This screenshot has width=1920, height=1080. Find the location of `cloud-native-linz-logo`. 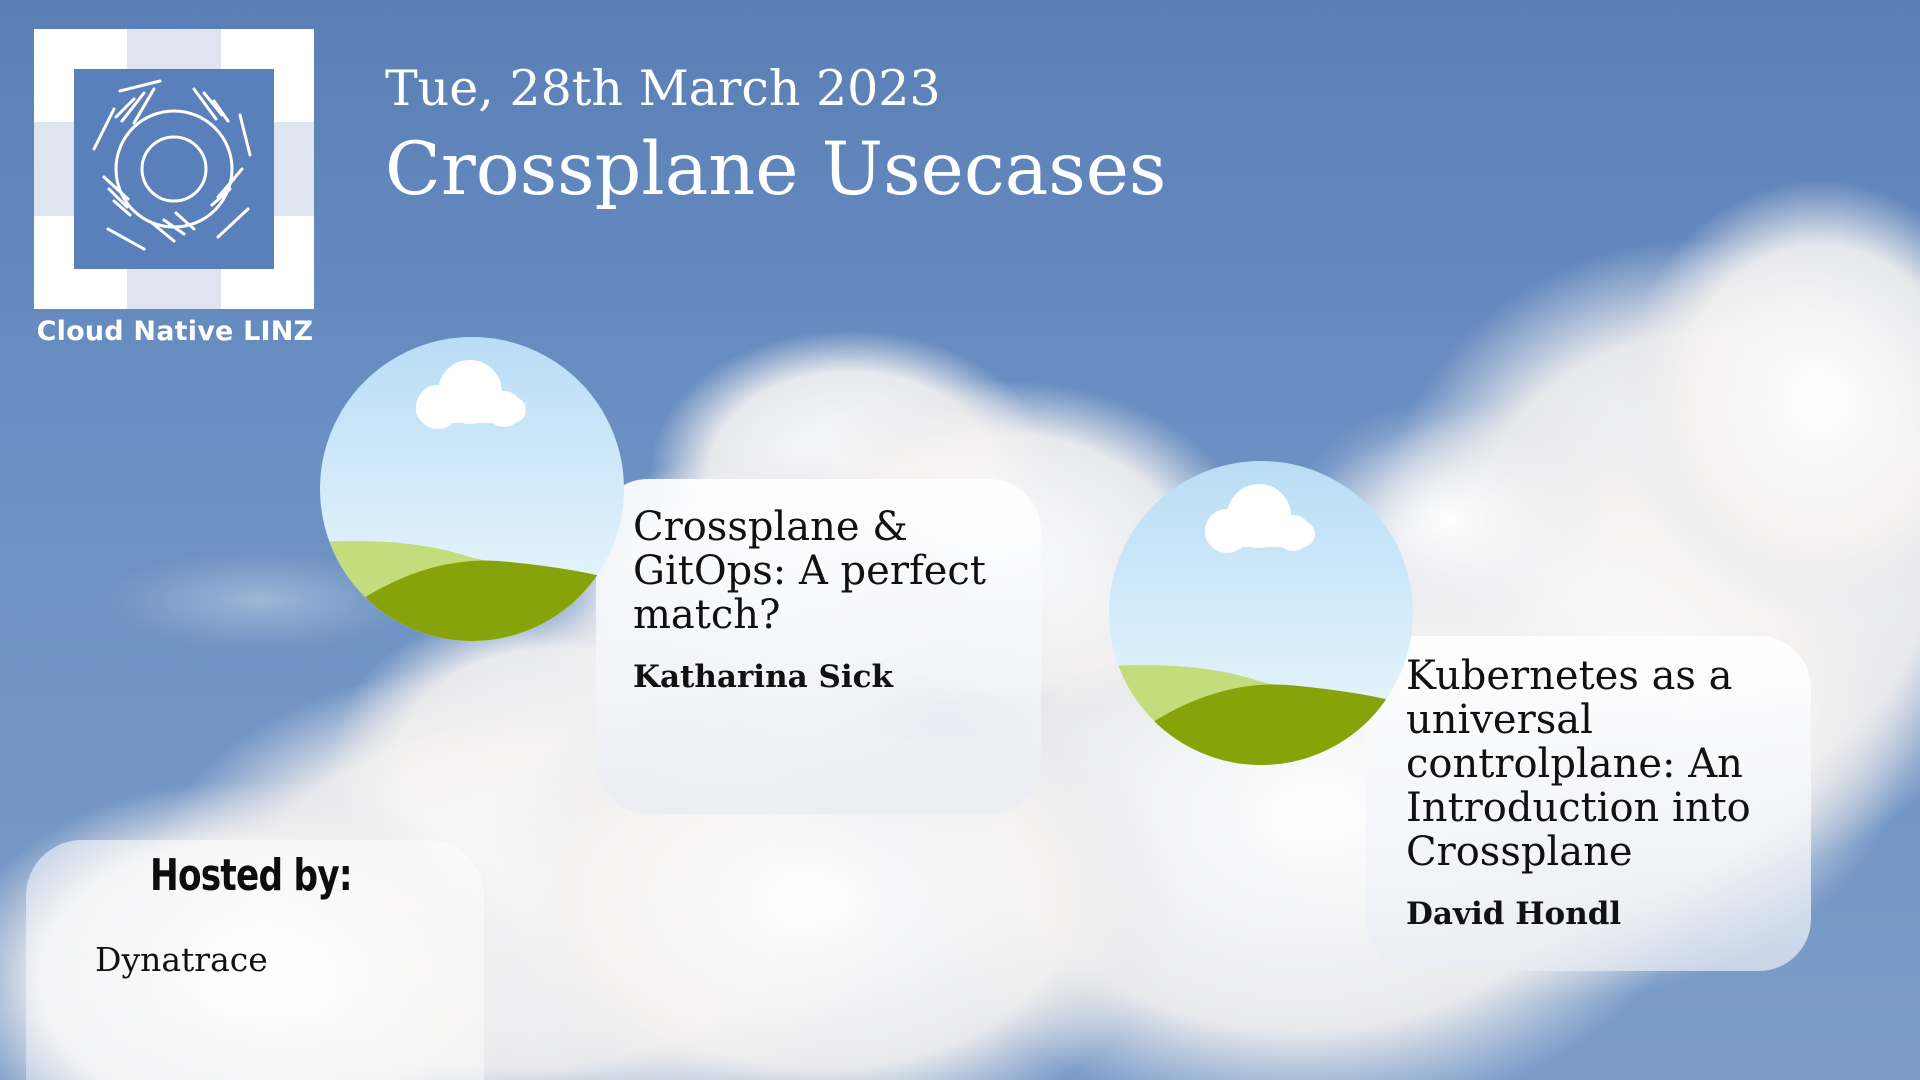

cloud-native-linz-logo is located at coordinates (174, 169).